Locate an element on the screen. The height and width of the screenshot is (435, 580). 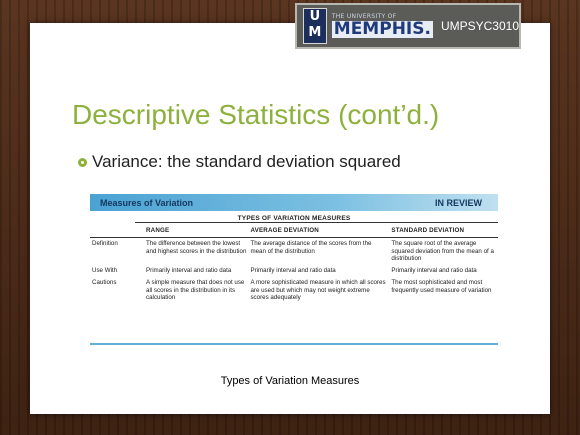
row-label: Cautions is located at coordinates (104, 282).